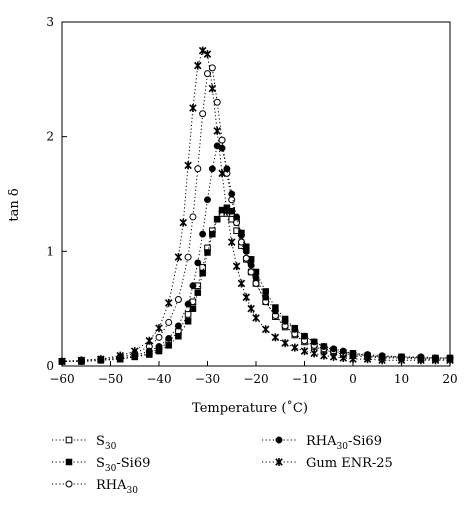  What do you see at coordinates (50, 22) in the screenshot?
I see `y-tick-label: 3` at bounding box center [50, 22].